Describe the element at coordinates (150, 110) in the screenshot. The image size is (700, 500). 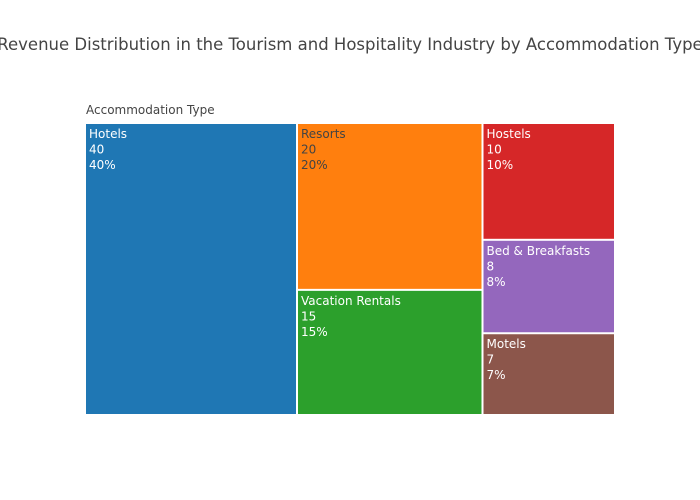
I see `root-path-label: Accommodation Type` at that location.